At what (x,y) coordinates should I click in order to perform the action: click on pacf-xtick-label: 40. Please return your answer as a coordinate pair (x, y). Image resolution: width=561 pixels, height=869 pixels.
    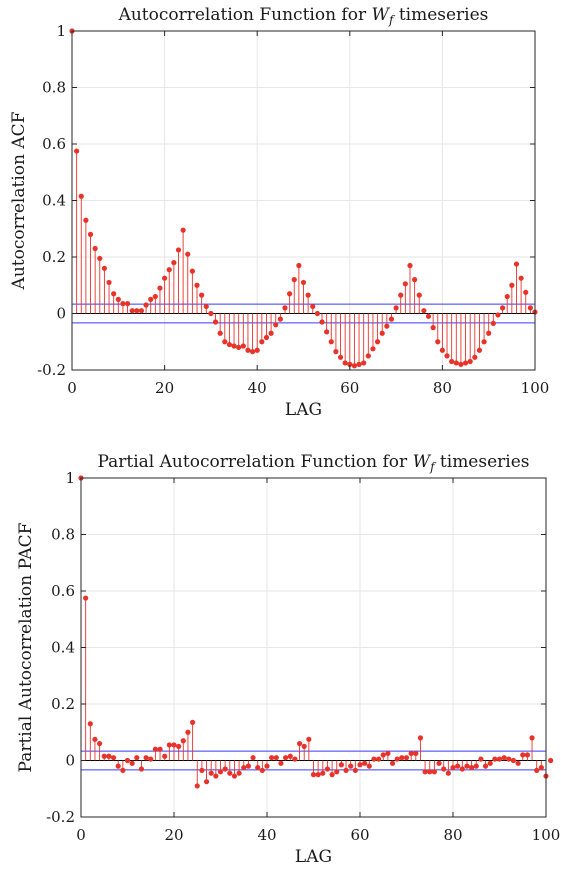
    Looking at the image, I should click on (266, 835).